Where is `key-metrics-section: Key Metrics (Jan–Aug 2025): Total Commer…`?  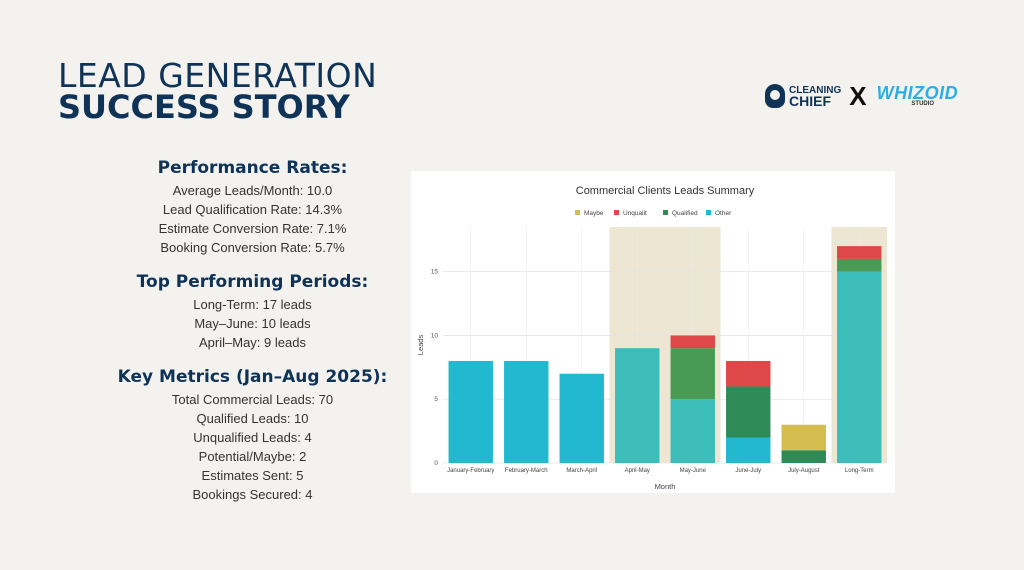 key-metrics-section: Key Metrics (Jan–Aug 2025): Total Commer… is located at coordinates (252, 435).